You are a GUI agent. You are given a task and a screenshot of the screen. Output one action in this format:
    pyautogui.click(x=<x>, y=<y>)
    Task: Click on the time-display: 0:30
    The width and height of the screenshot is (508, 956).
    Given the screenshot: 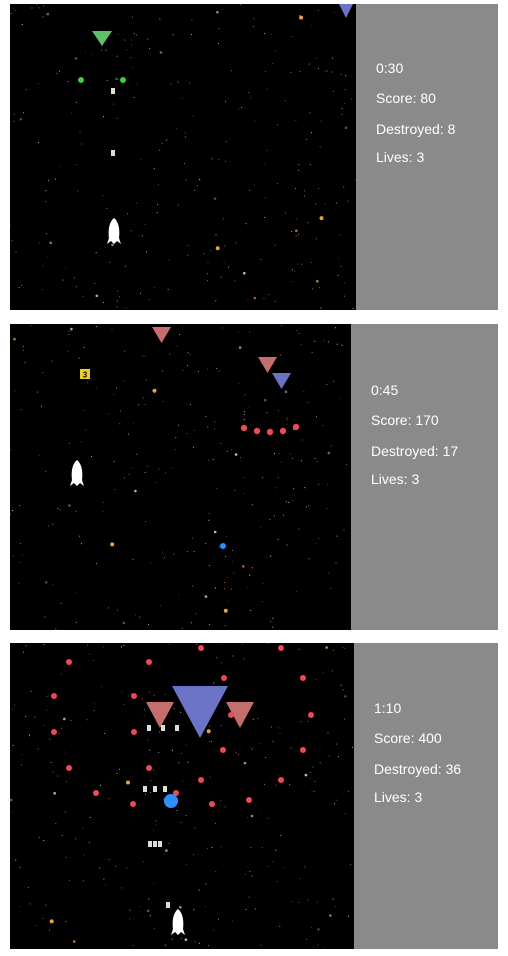 What is the action you would take?
    pyautogui.click(x=389, y=68)
    